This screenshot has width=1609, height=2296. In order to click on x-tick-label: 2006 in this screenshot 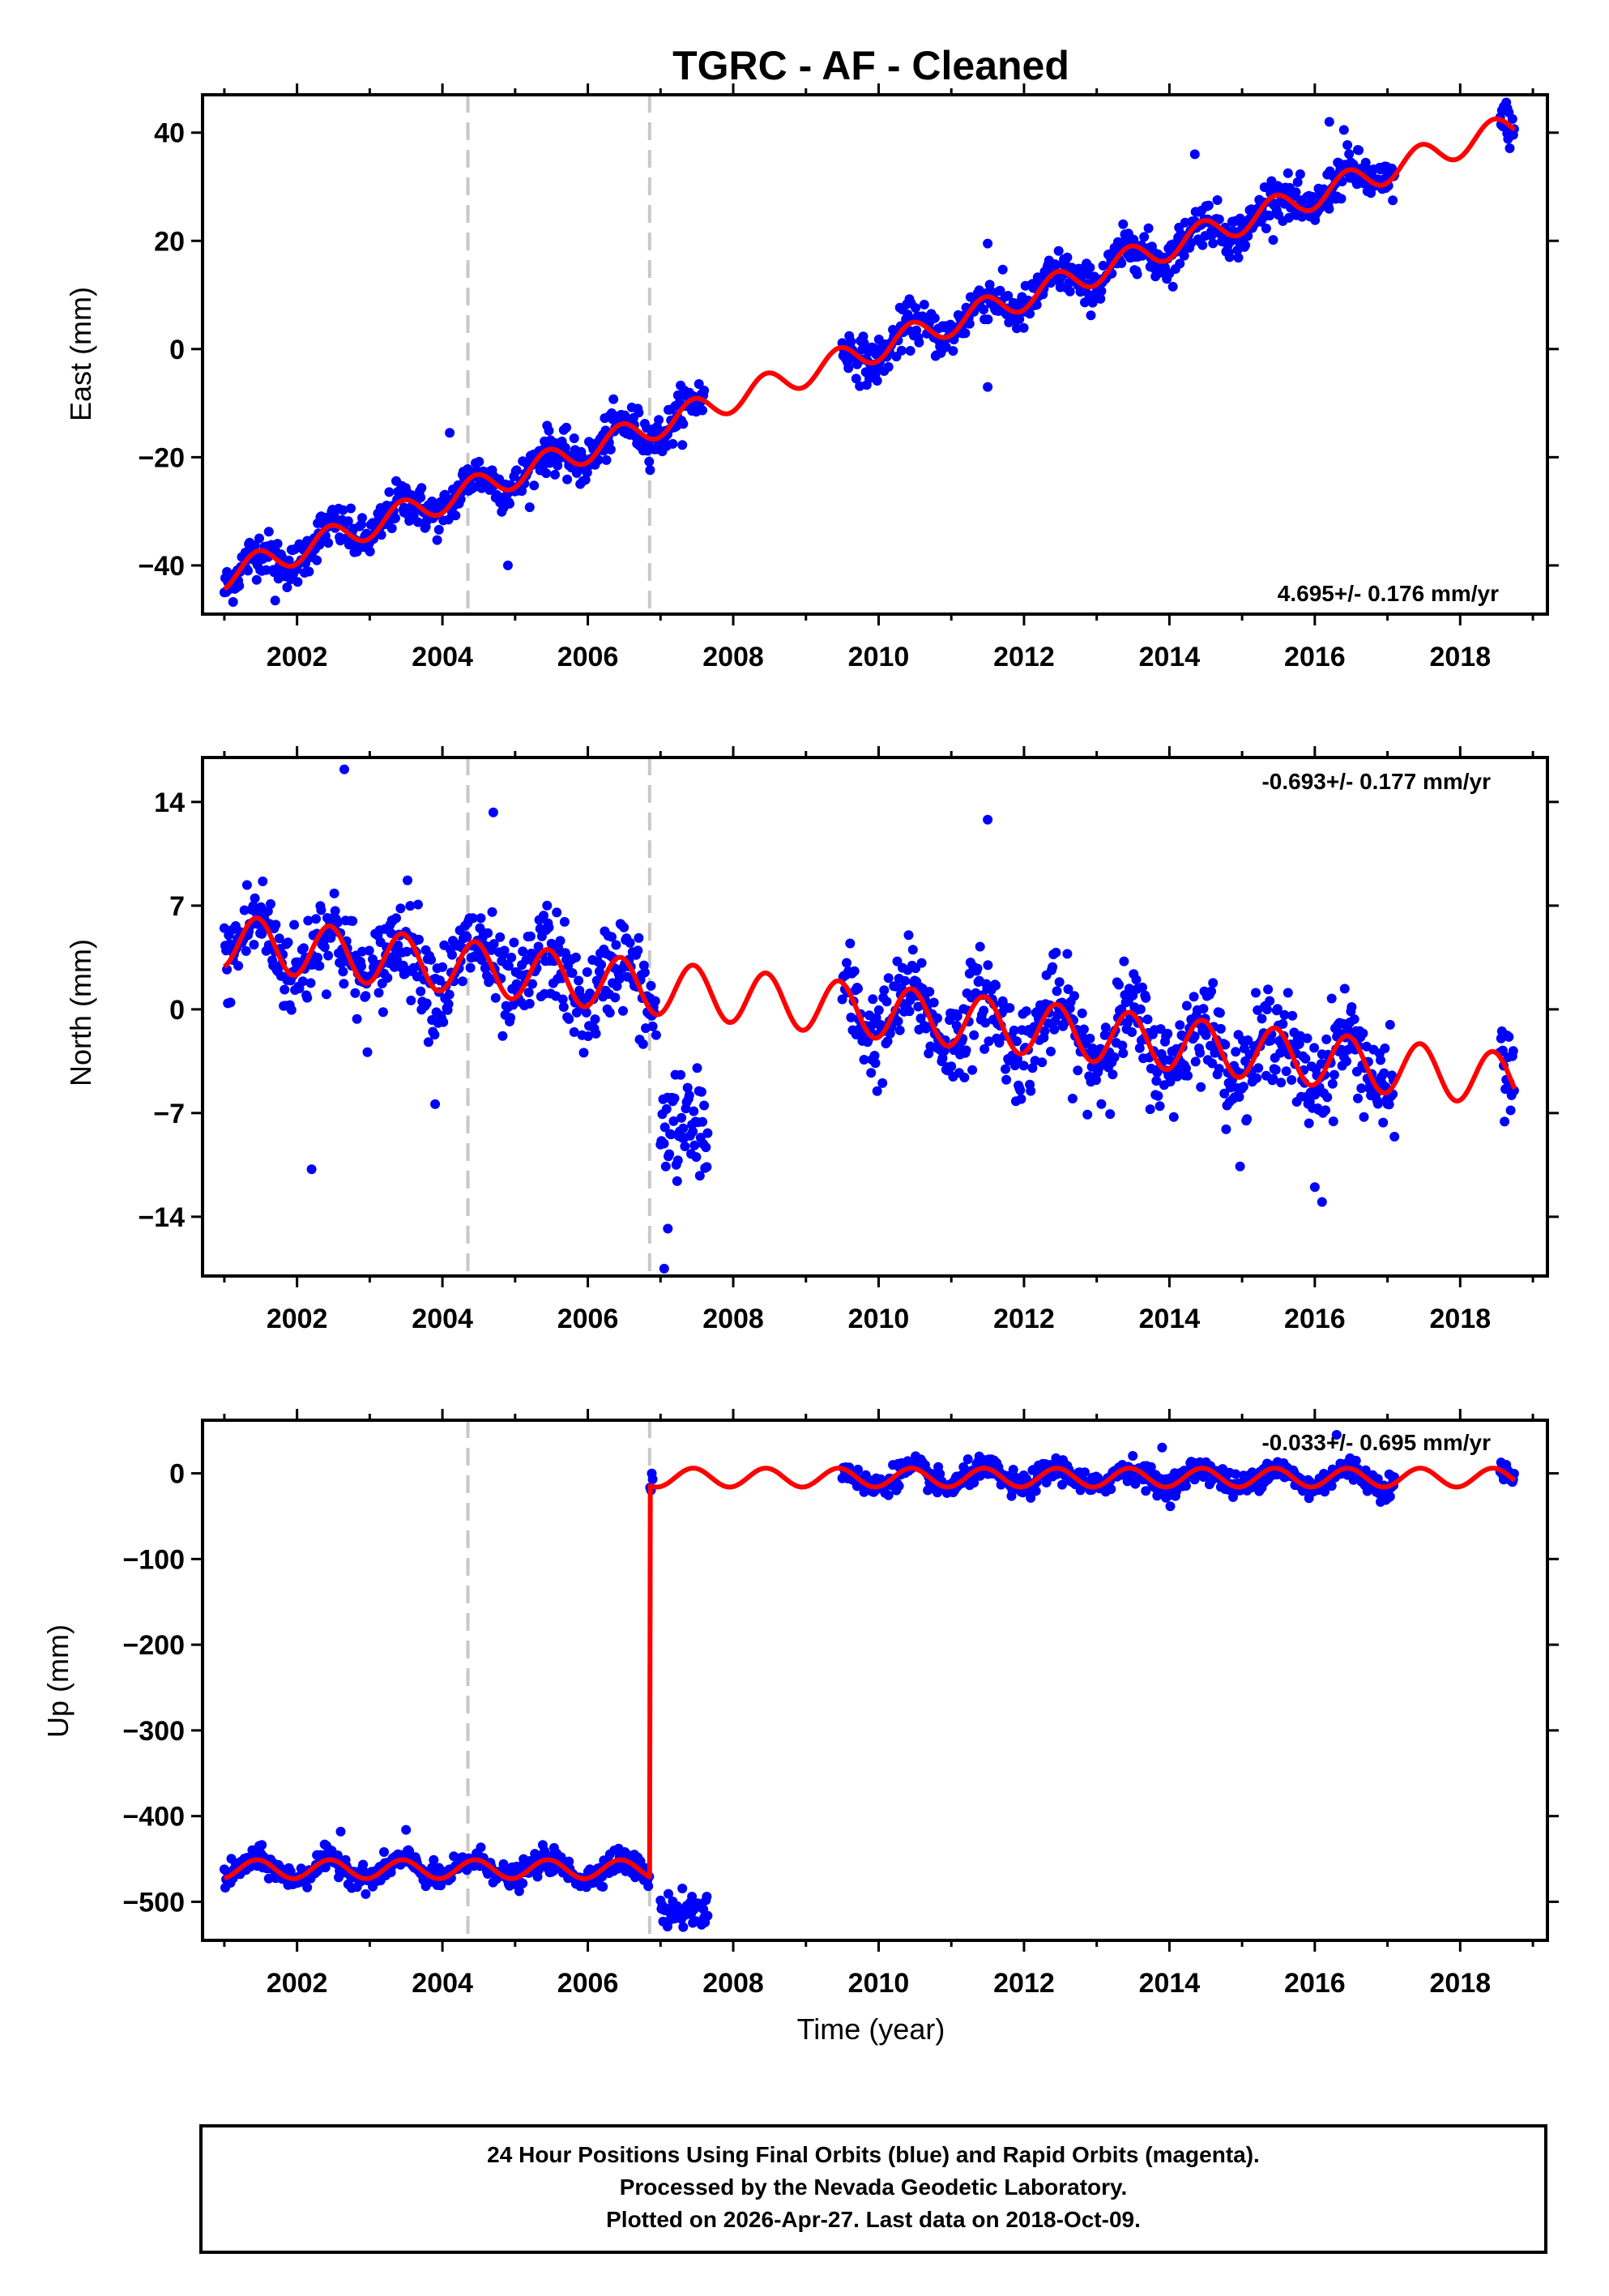, I will do `click(588, 657)`.